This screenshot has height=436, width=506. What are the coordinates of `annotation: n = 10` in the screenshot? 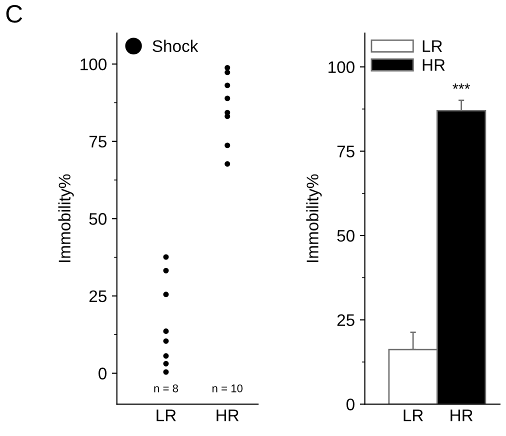 It's located at (227, 388).